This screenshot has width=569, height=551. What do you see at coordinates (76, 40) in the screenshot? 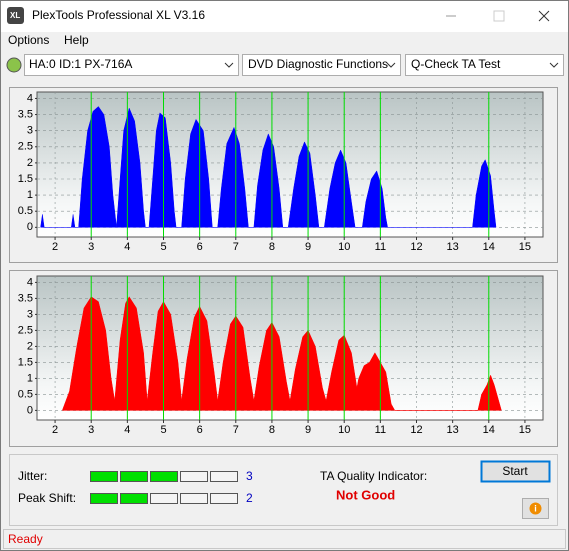
I see `menu-item: Help` at bounding box center [76, 40].